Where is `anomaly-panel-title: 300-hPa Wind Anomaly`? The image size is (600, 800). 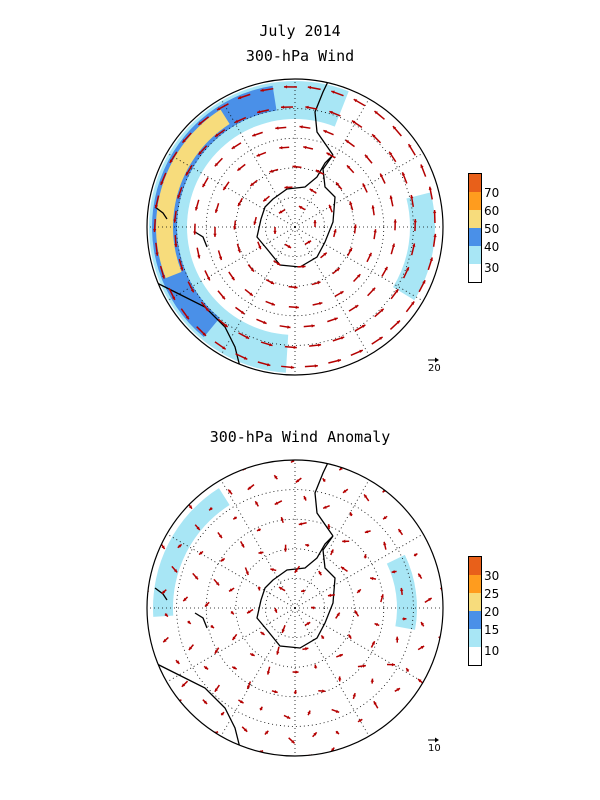 anomaly-panel-title: 300-hPa Wind Anomaly is located at coordinates (300, 437).